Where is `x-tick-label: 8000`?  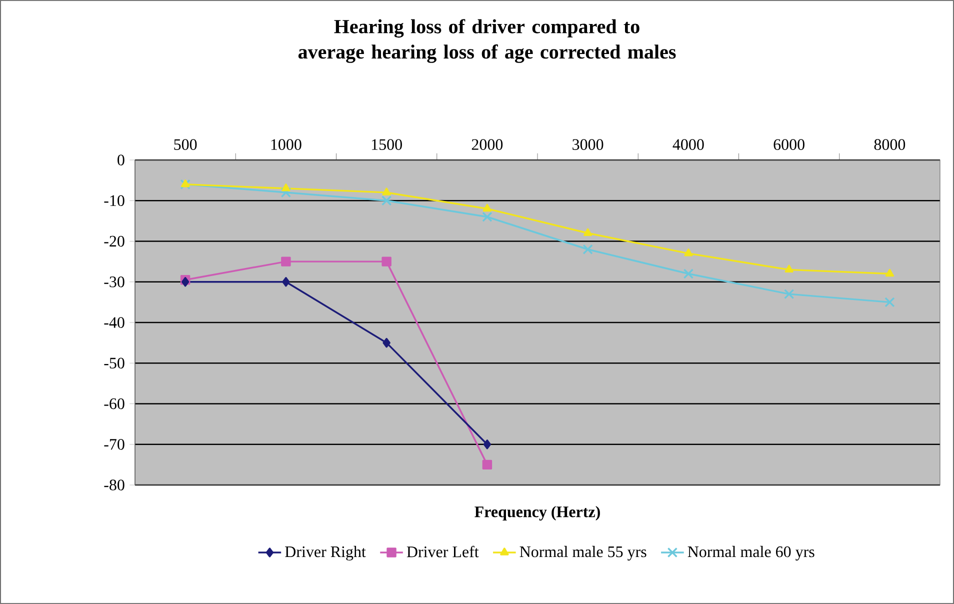 x-tick-label: 8000 is located at coordinates (890, 144).